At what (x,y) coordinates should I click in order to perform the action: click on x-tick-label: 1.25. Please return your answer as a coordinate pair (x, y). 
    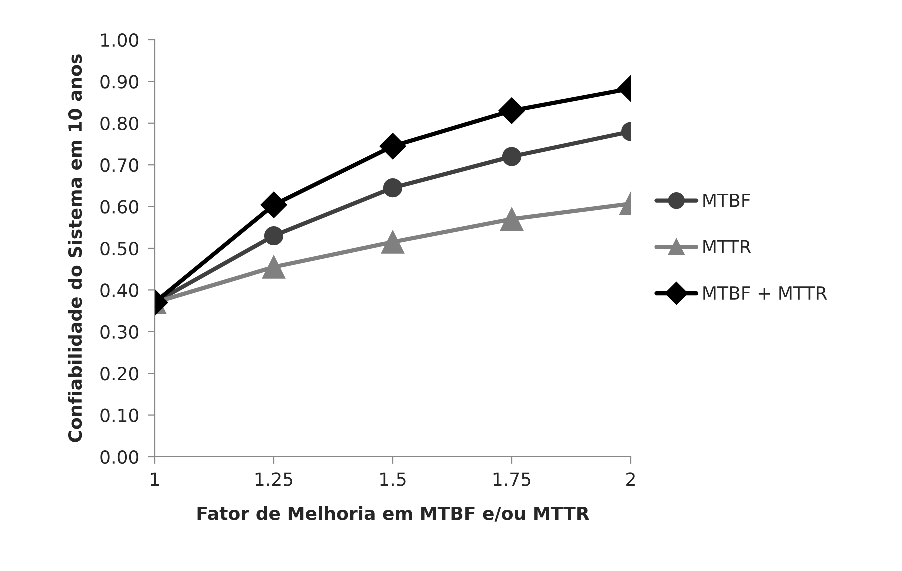
    Looking at the image, I should click on (274, 479).